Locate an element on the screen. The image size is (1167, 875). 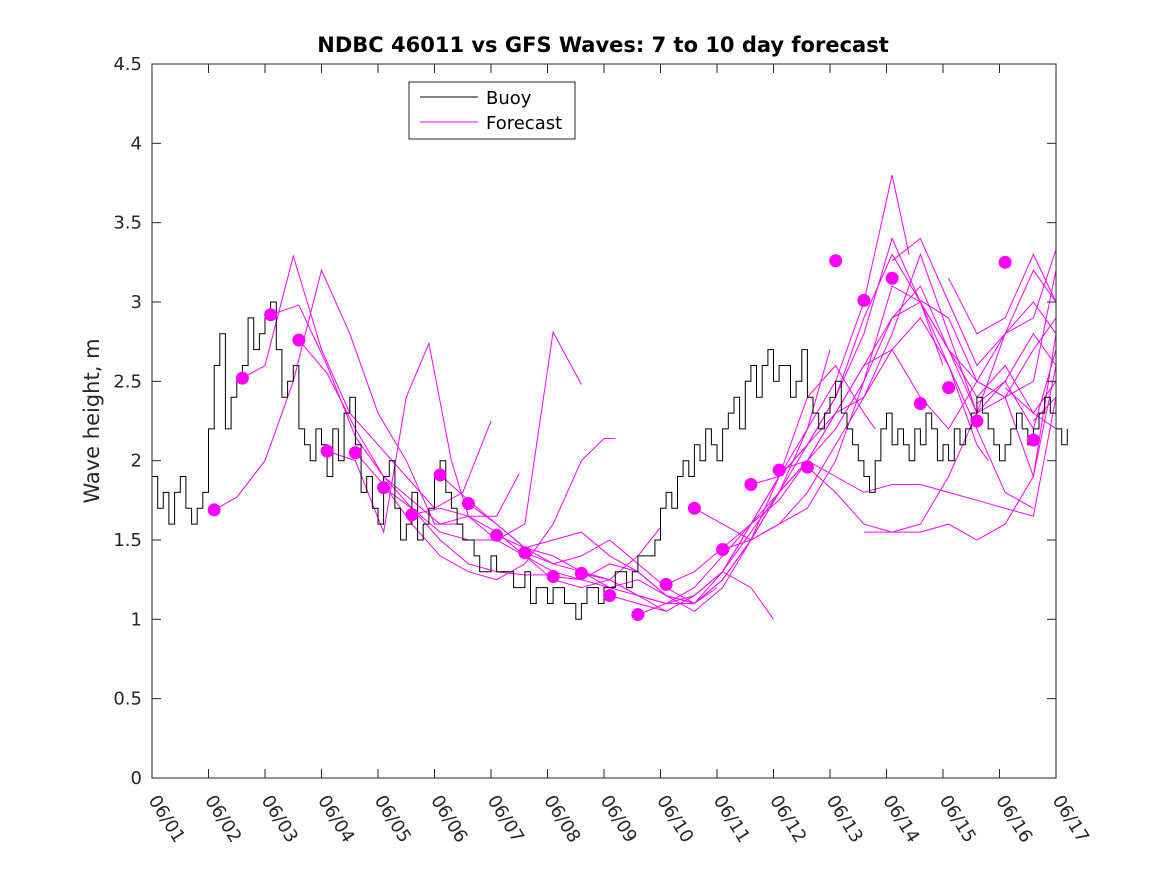
x-tick-label: 06/04 is located at coordinates (335, 819).